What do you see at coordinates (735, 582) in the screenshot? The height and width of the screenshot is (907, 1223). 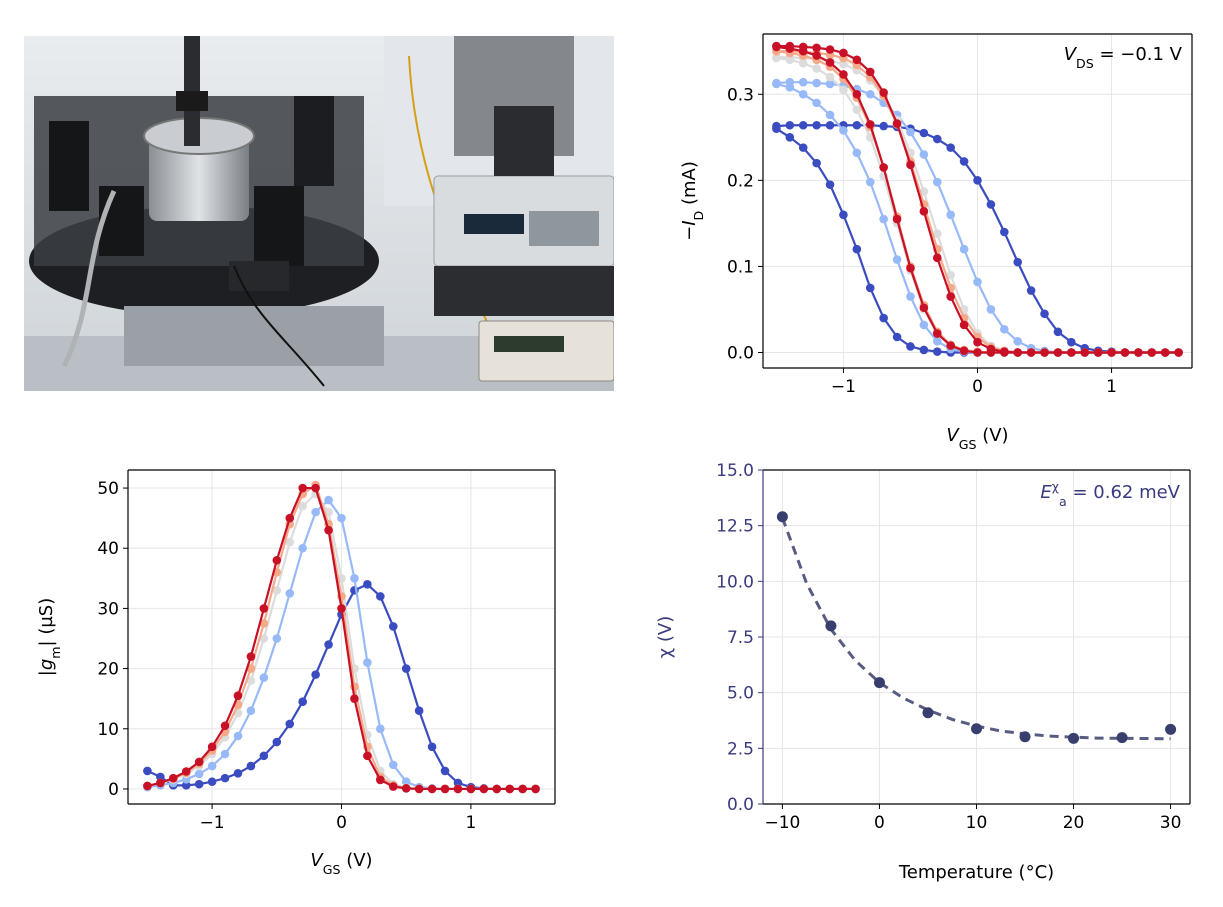 I see `y-tick-label: 10.0` at bounding box center [735, 582].